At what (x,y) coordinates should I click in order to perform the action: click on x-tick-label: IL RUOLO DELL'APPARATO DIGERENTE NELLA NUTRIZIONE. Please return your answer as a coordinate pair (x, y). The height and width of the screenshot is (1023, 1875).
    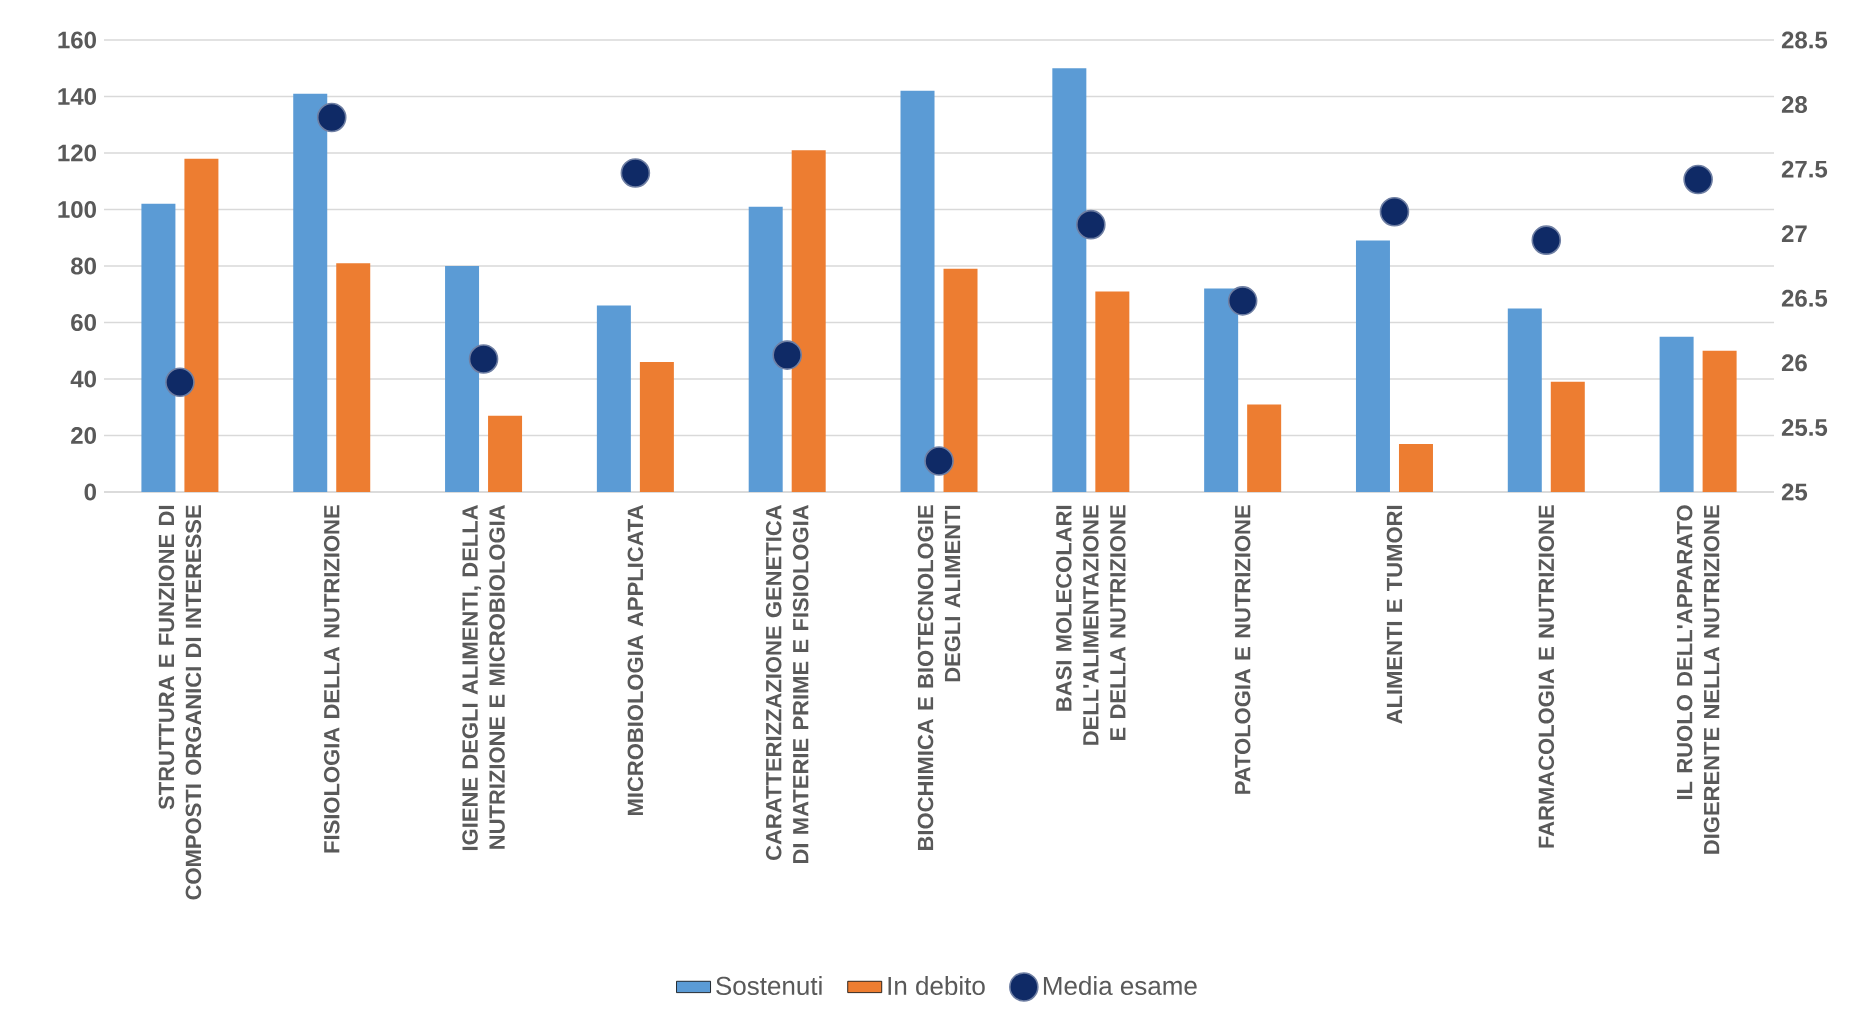
    Looking at the image, I should click on (1698, 679).